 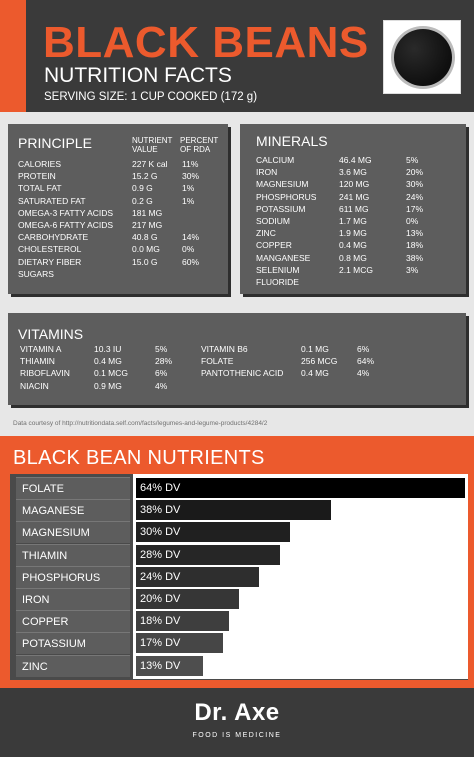 What do you see at coordinates (73, 554) in the screenshot?
I see `nutrient-label-row: THIAMIN` at bounding box center [73, 554].